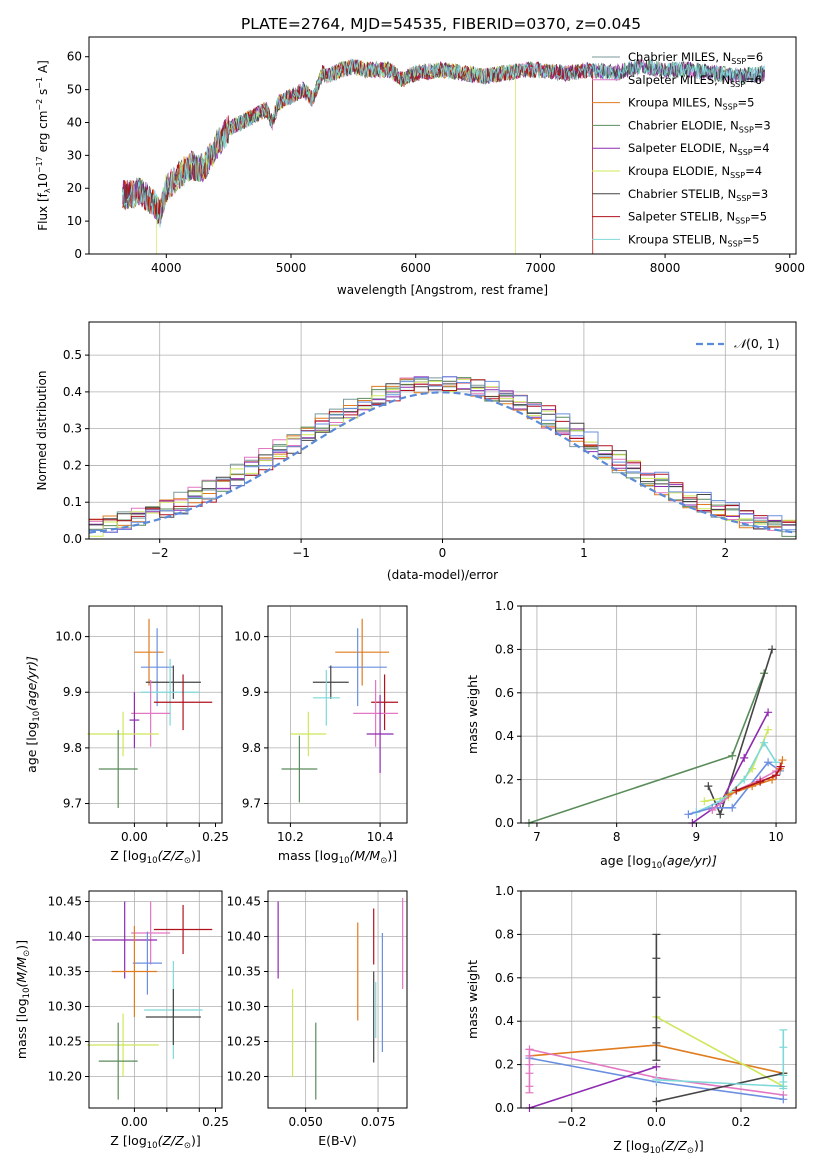 The image size is (819, 1170). Describe the element at coordinates (74, 57) in the screenshot. I see `y-tick-label: 60` at that location.